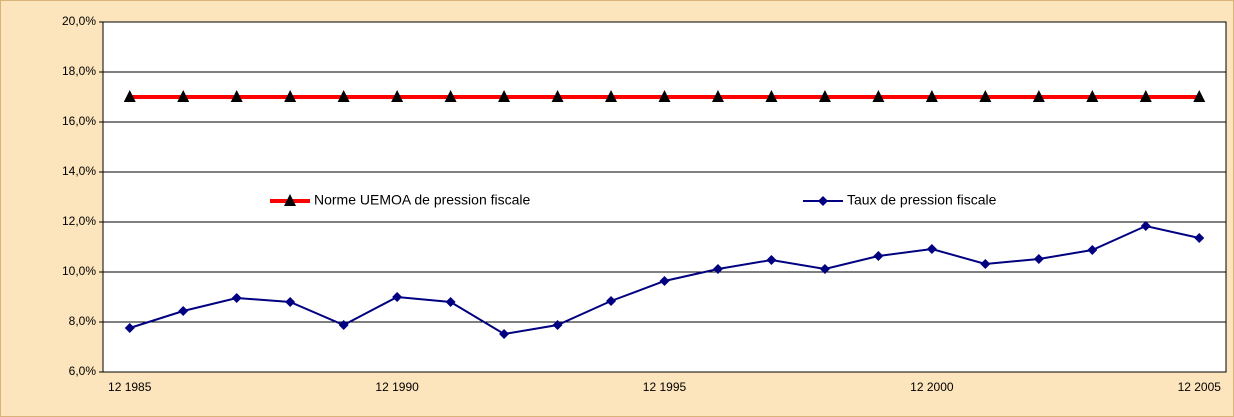 The width and height of the screenshot is (1234, 417). I want to click on x-tick-label: 12 2005, so click(1200, 387).